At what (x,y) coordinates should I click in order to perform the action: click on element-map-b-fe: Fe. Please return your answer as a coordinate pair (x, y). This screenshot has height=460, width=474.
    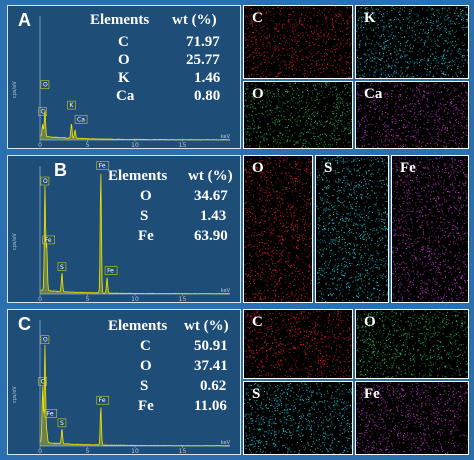
    Looking at the image, I should click on (430, 229).